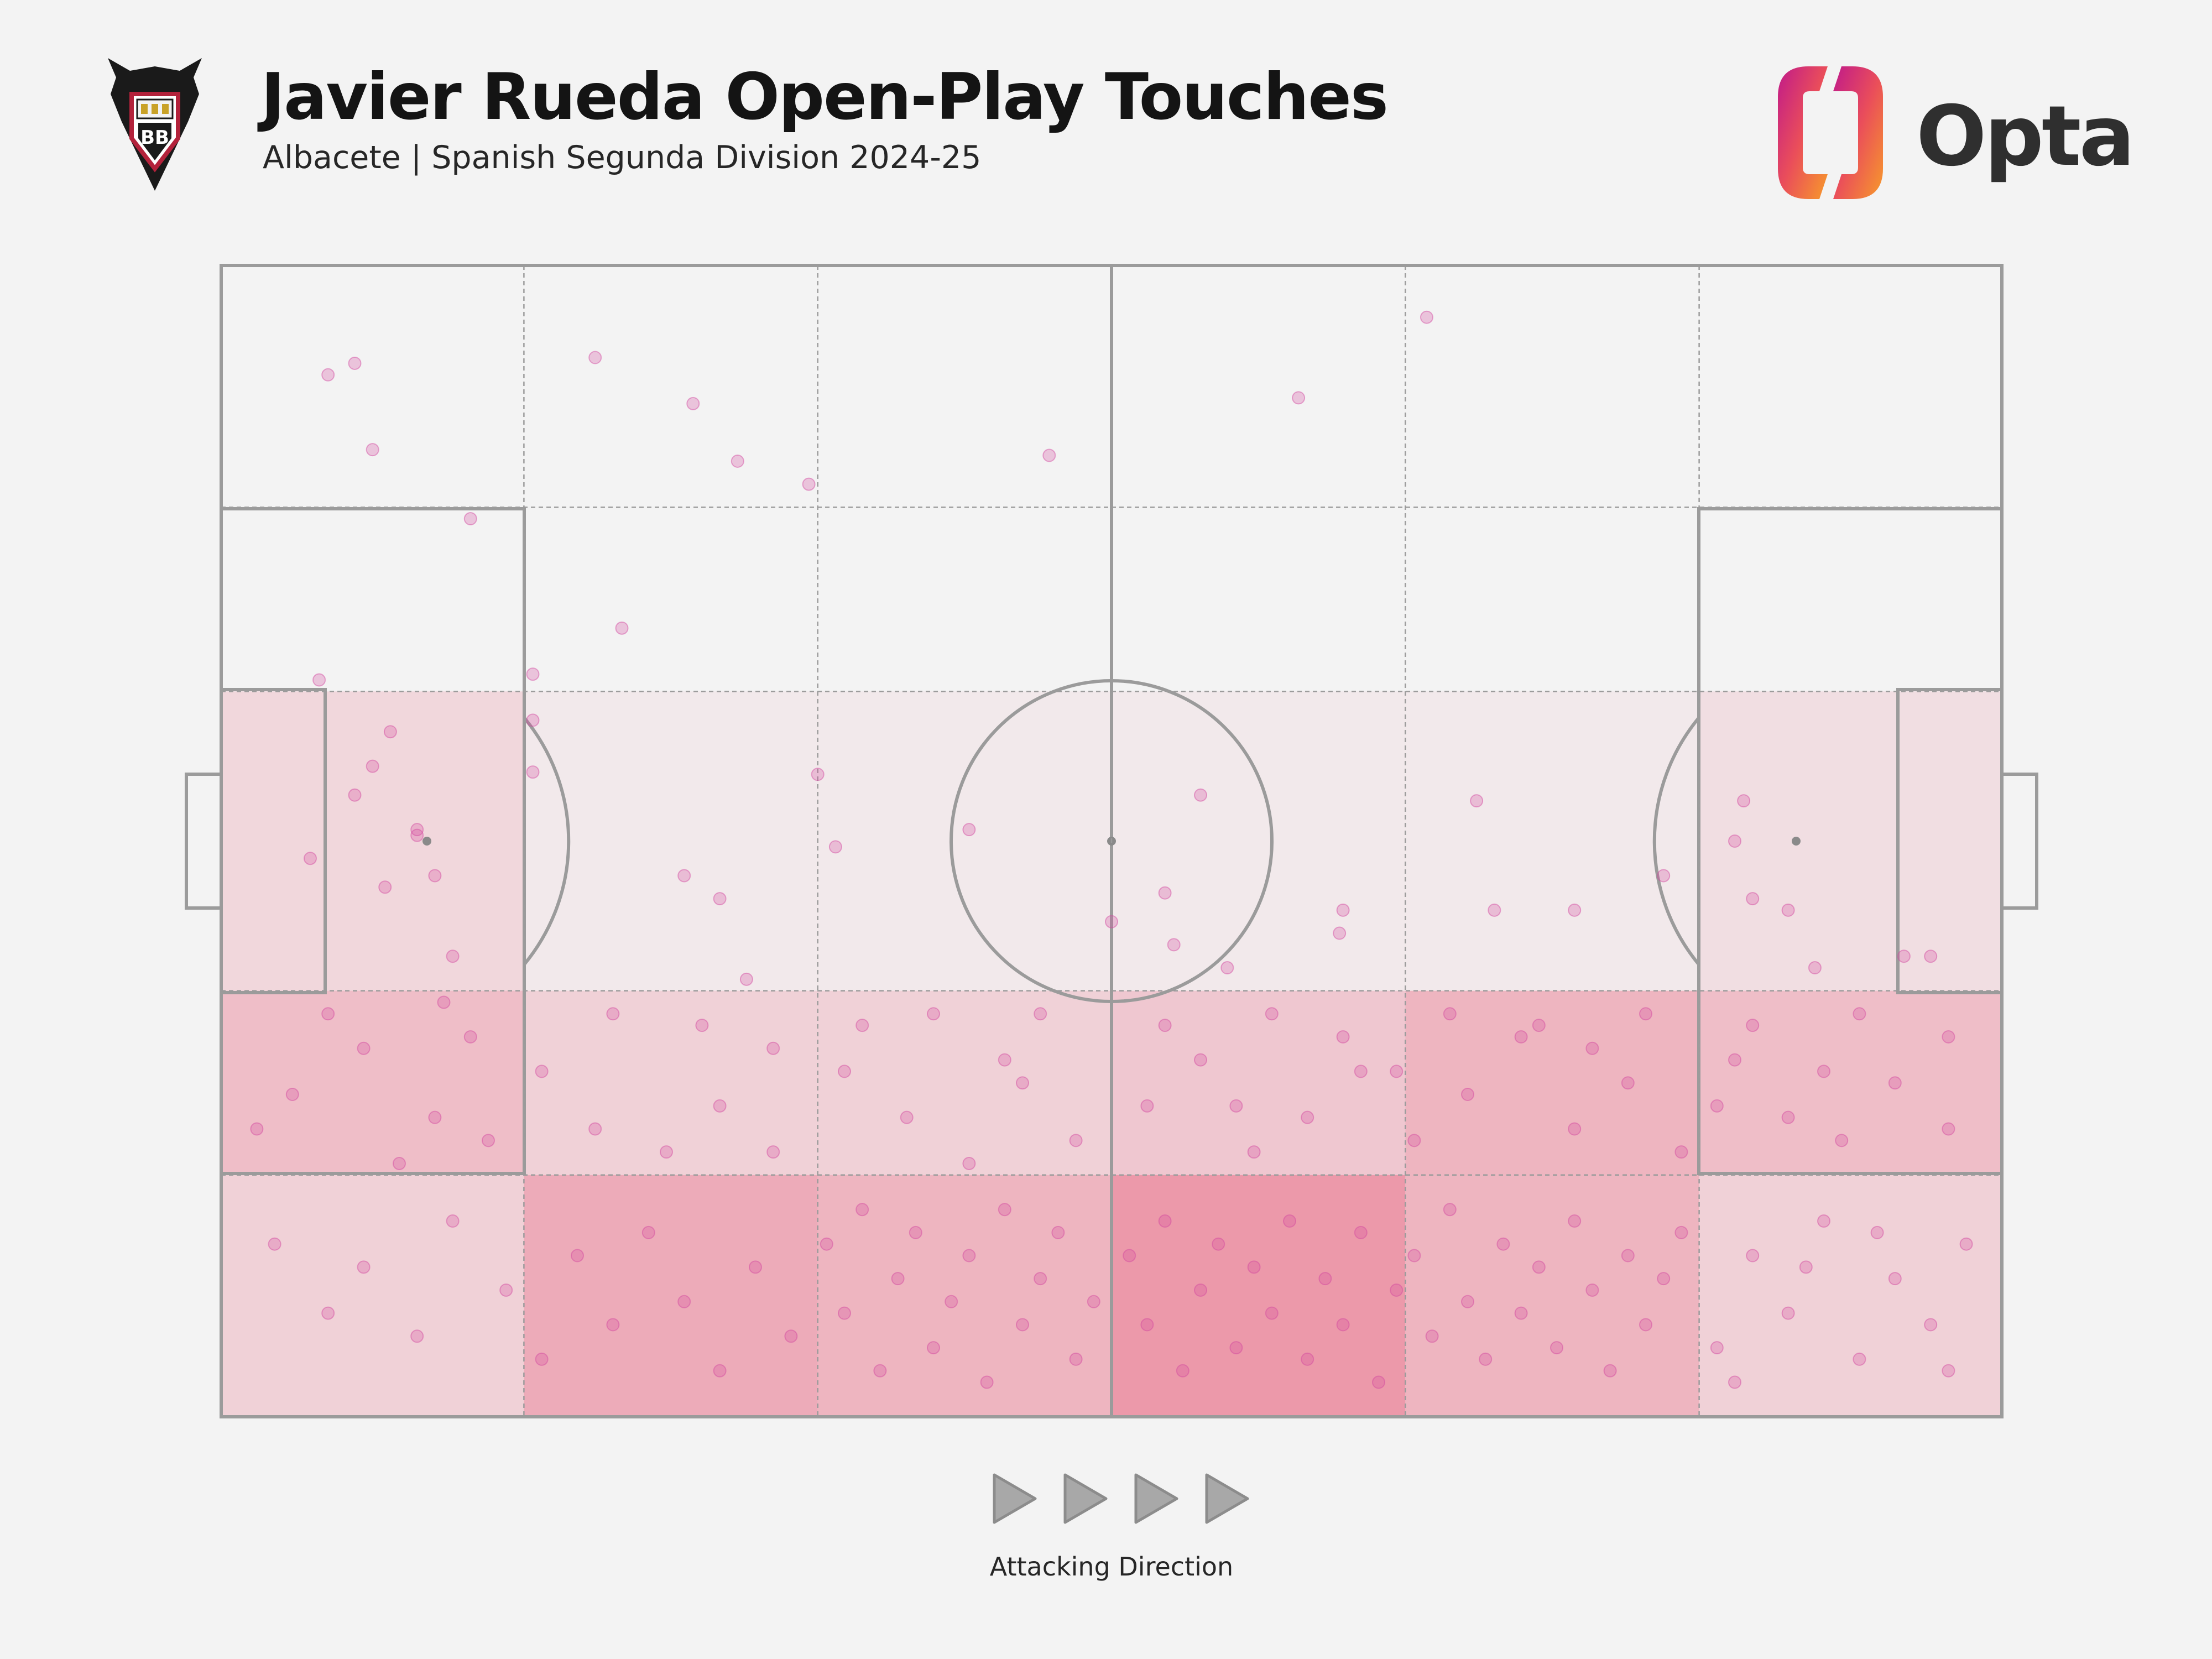 This screenshot has height=1659, width=2212. Describe the element at coordinates (1797, 842) in the screenshot. I see `right-penalty-spot` at that location.